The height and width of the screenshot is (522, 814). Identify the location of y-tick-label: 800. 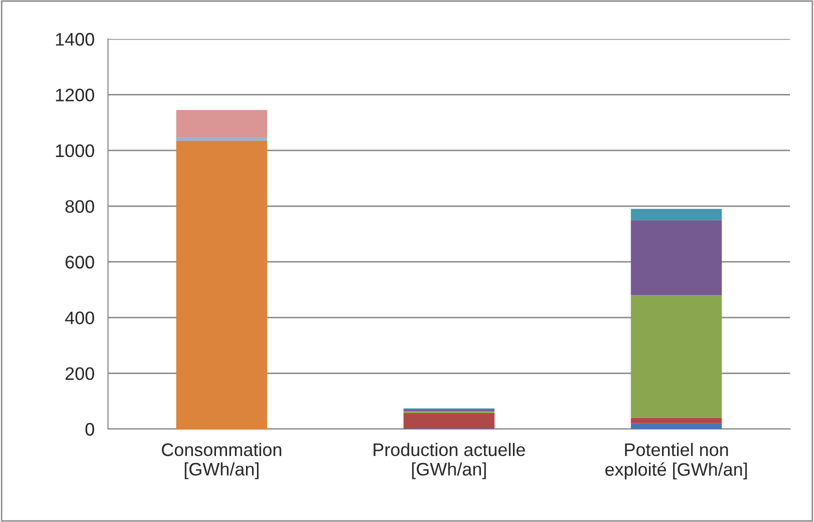
(79, 206).